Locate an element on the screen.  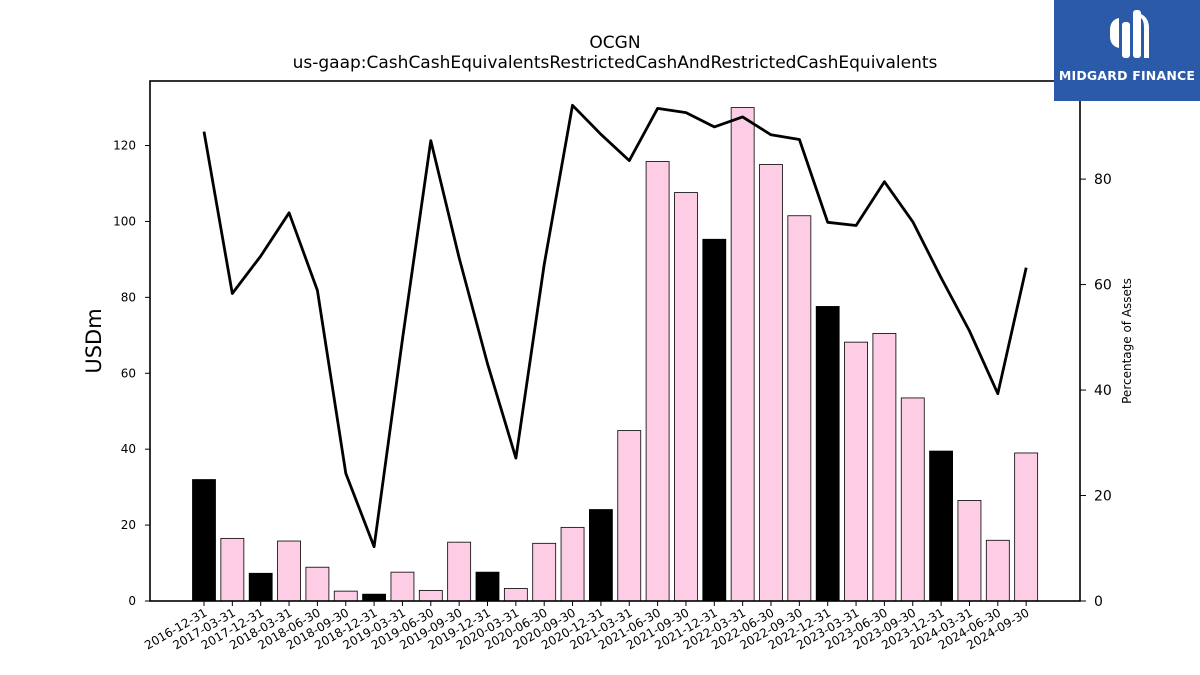
y-tick-label: 20 is located at coordinates (128, 525).